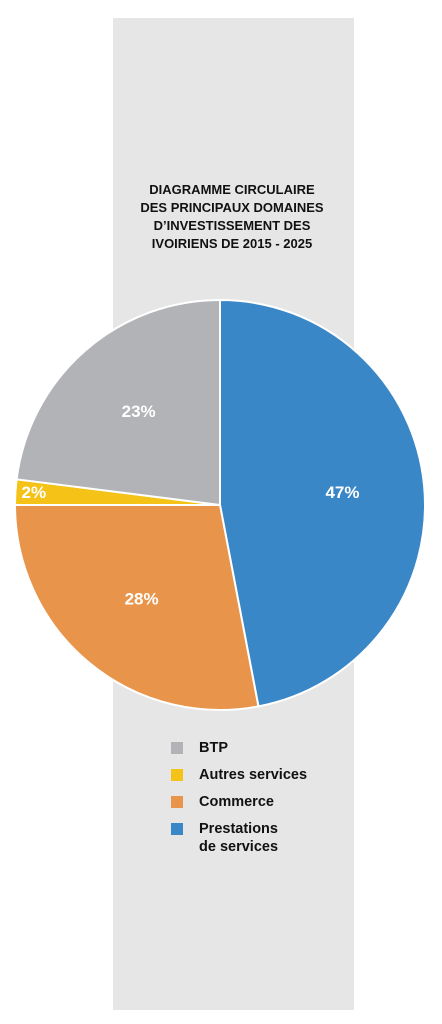 Image resolution: width=442 pixels, height=1024 pixels. What do you see at coordinates (34, 492) in the screenshot?
I see `value-label: 2%` at bounding box center [34, 492].